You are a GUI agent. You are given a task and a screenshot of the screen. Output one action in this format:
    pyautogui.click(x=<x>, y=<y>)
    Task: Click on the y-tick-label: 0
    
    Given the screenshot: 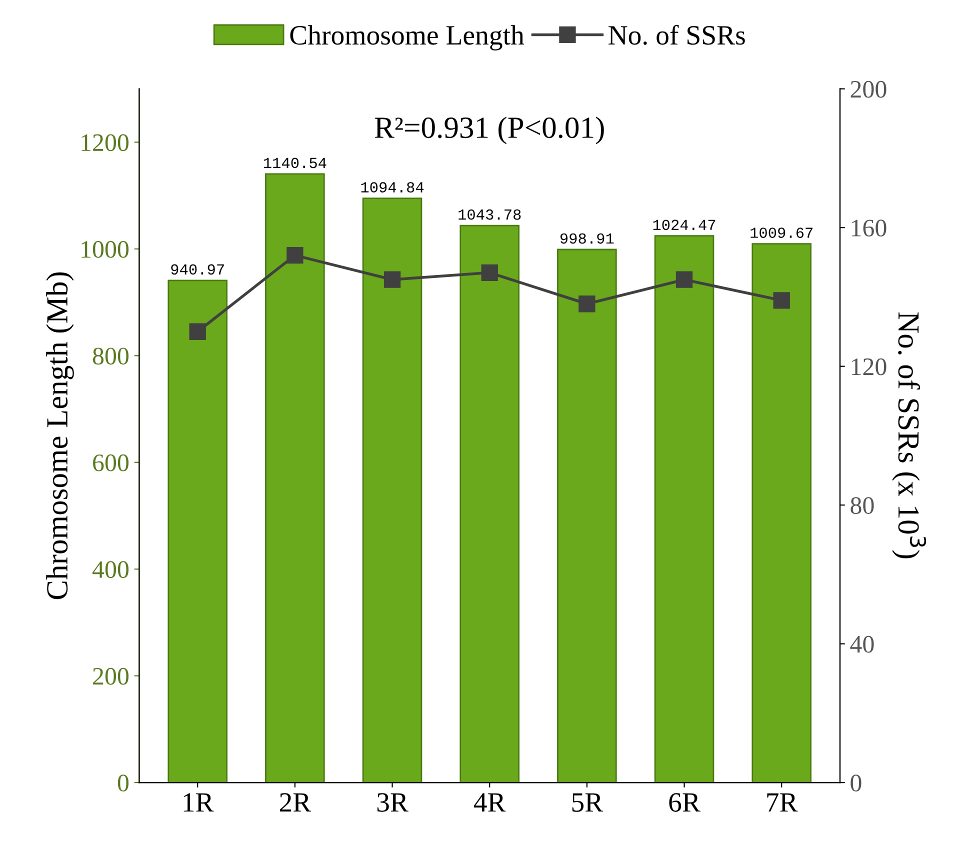 What is the action you would take?
    pyautogui.click(x=123, y=783)
    